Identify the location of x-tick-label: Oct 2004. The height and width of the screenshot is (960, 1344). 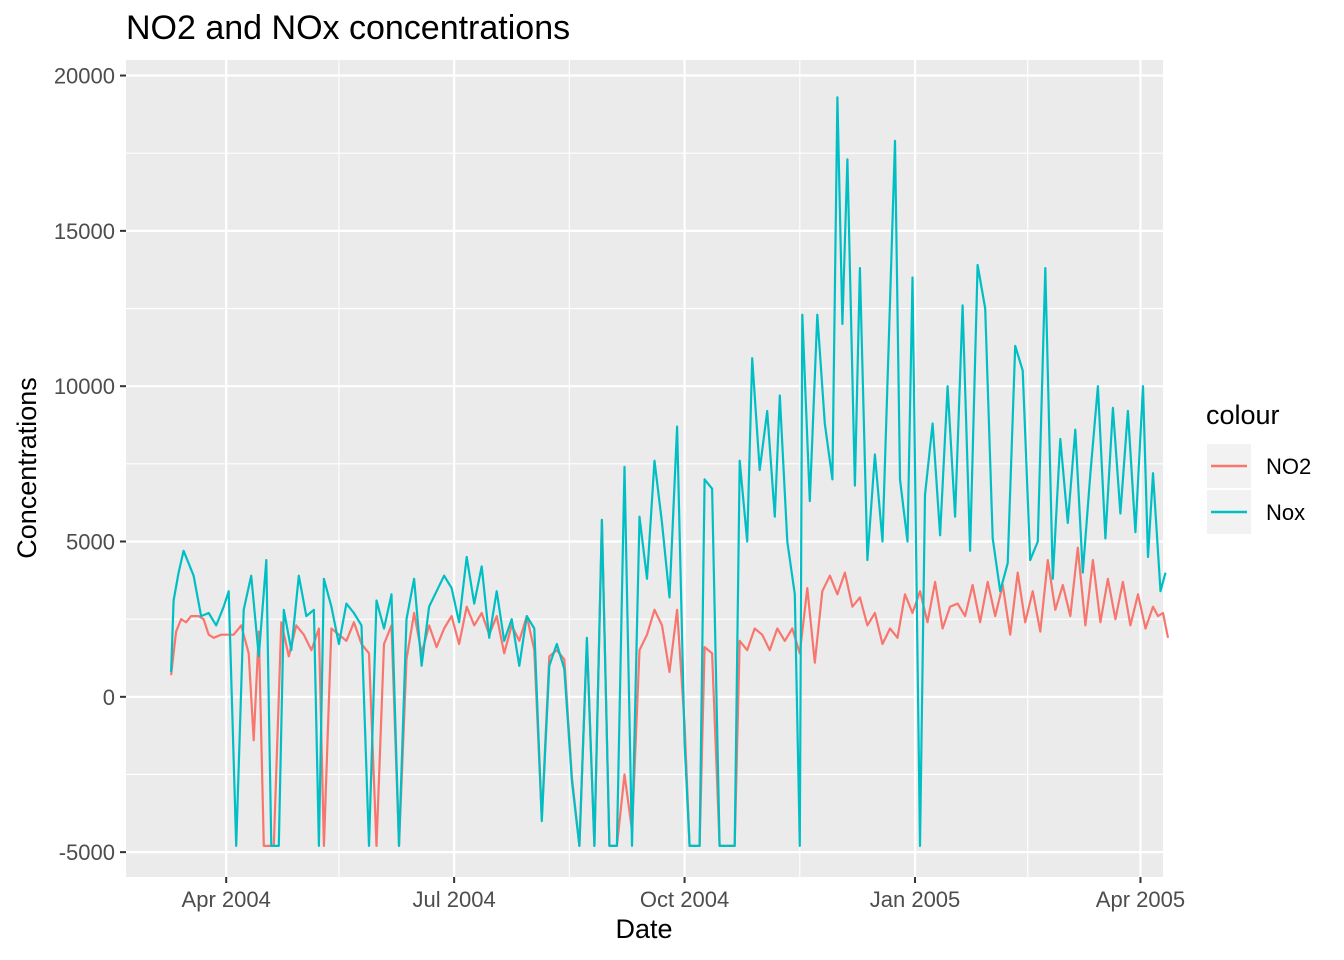
(684, 899).